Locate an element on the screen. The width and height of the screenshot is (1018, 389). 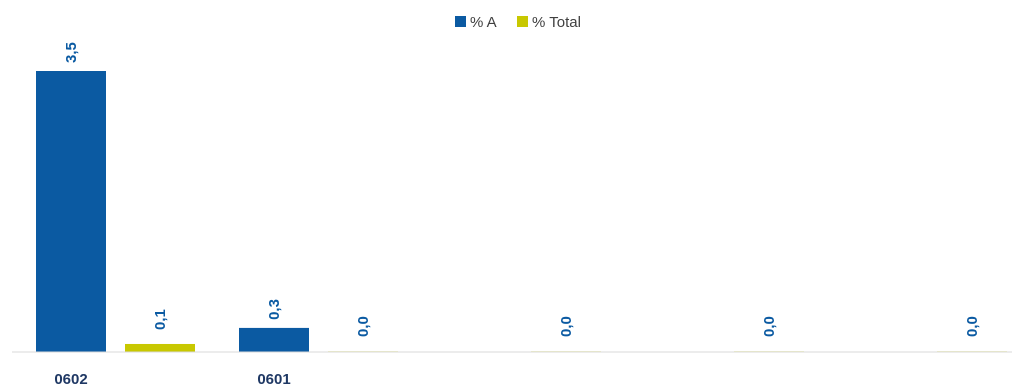
data-label: 0,1 is located at coordinates (160, 319).